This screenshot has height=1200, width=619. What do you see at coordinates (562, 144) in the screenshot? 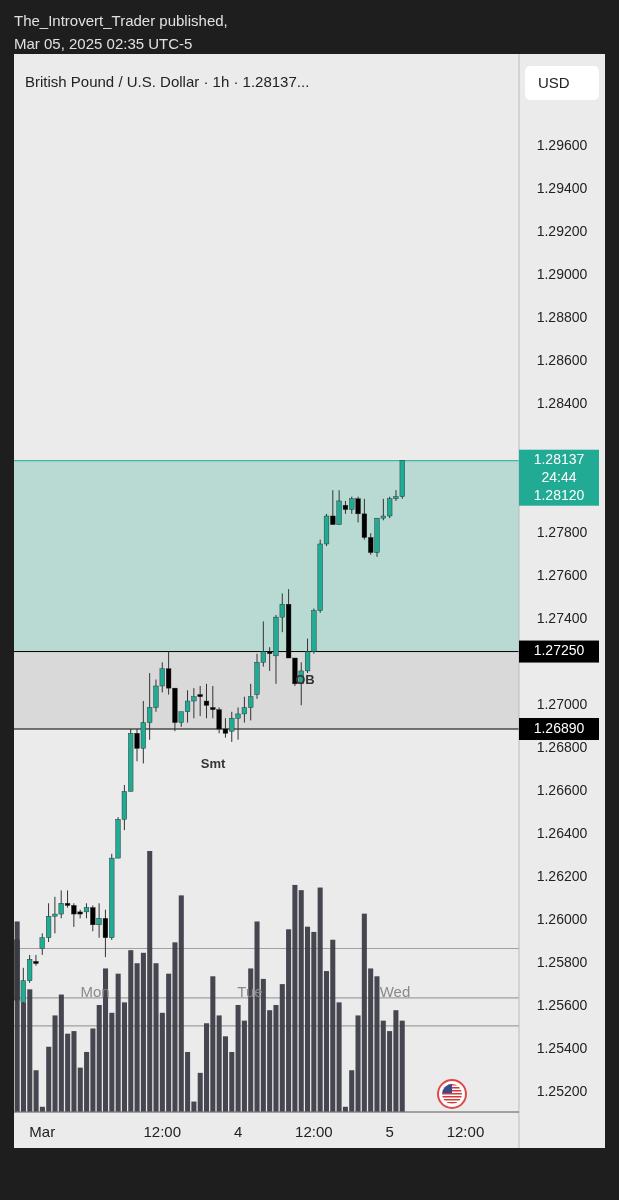
I see `y-tick-label: 1.29600` at bounding box center [562, 144].